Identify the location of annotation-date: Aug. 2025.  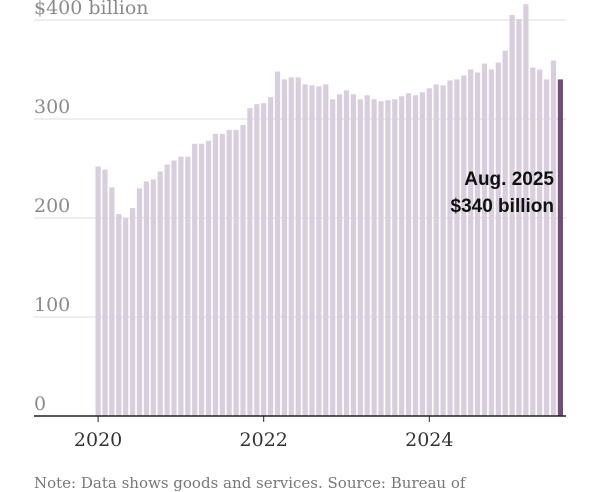
(509, 179).